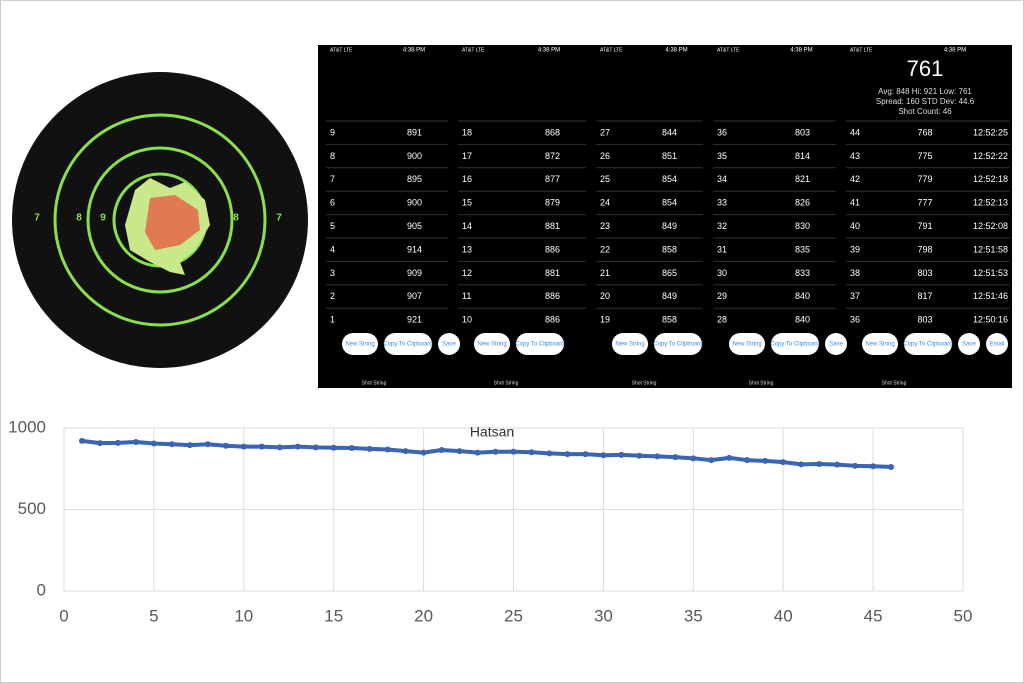 The height and width of the screenshot is (683, 1024). Describe the element at coordinates (669, 203) in the screenshot. I see `velocity: 854` at that location.